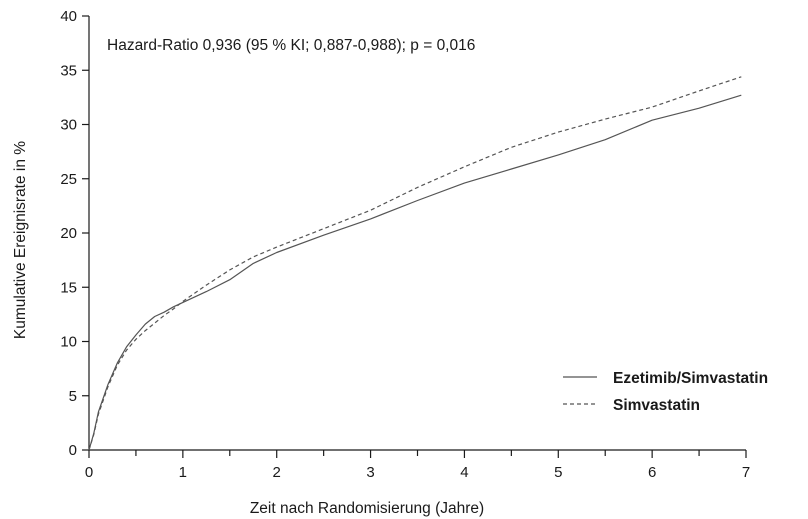  I want to click on y-tick-label: 40, so click(68, 16).